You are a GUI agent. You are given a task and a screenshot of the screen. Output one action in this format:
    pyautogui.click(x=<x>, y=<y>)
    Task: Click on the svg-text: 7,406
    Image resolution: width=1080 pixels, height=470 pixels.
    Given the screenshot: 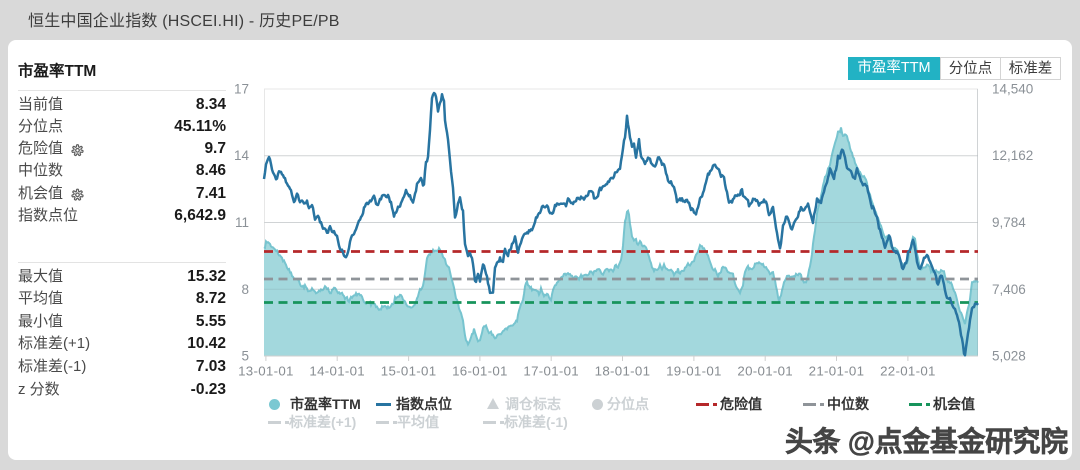 What is the action you would take?
    pyautogui.click(x=1009, y=289)
    